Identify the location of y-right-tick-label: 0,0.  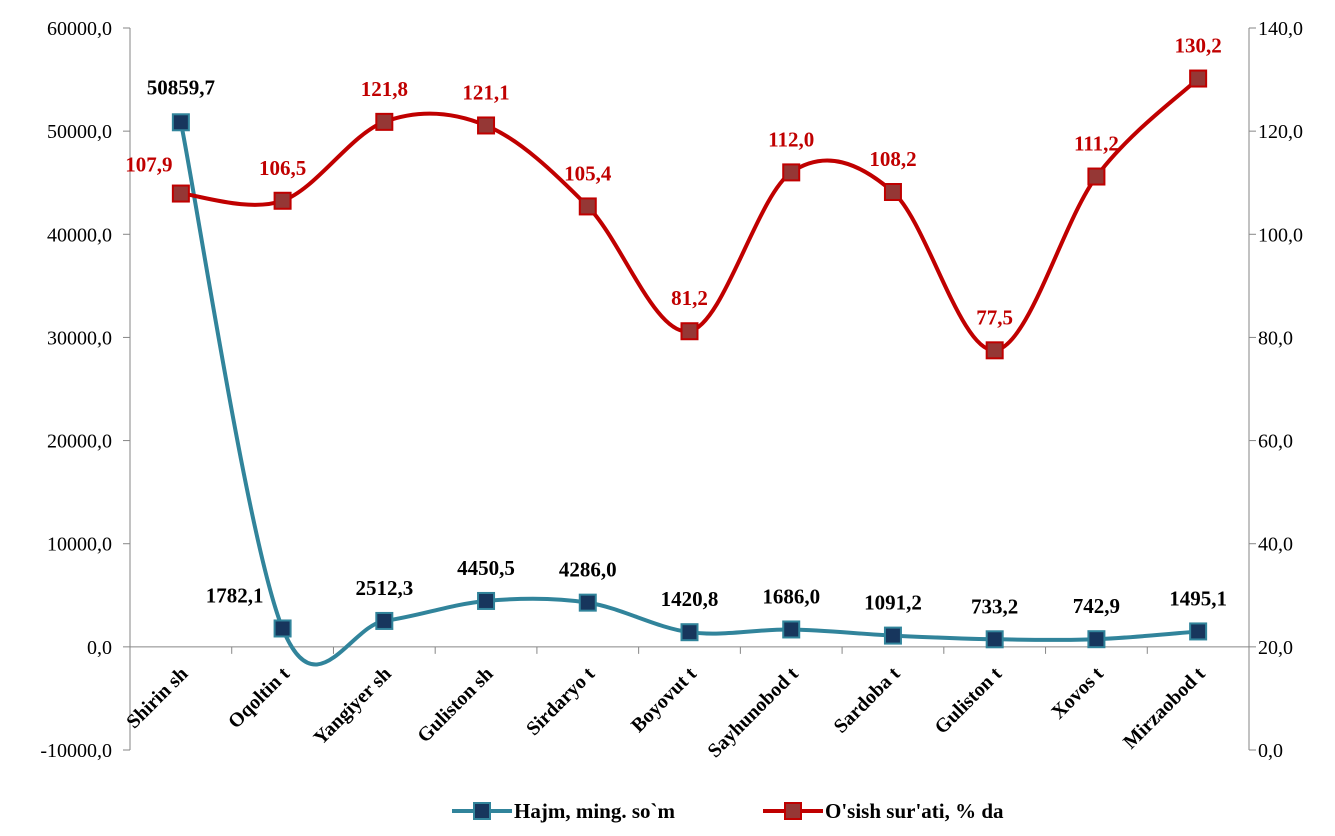
(1270, 751).